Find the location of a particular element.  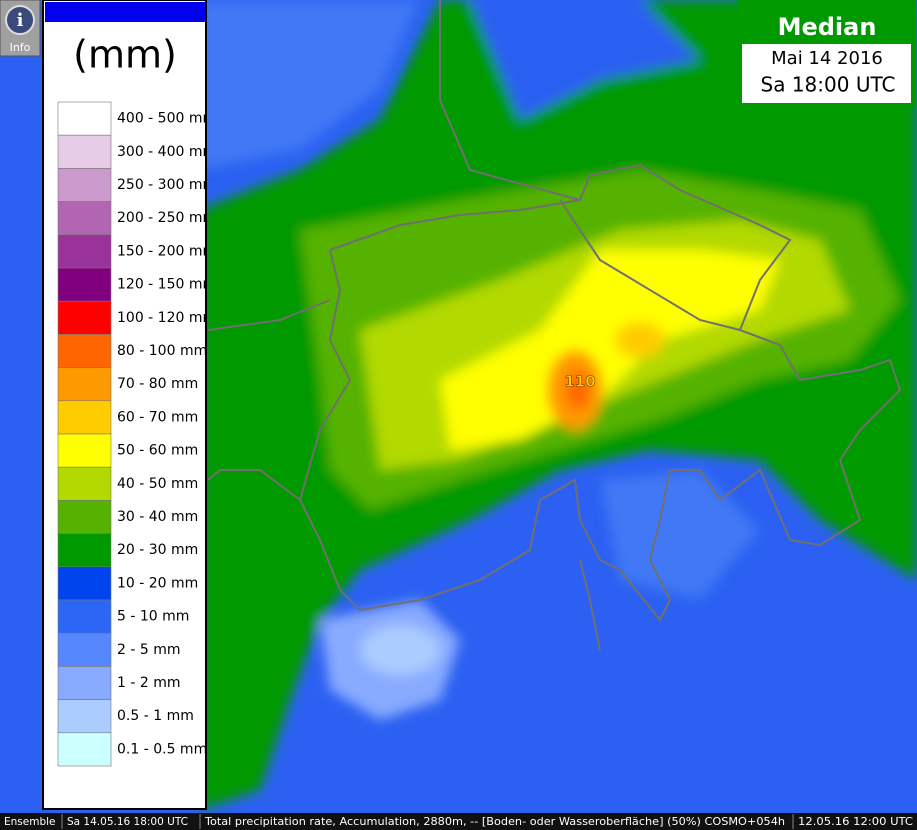

legend-label: 120 - 150 mm is located at coordinates (166, 285).